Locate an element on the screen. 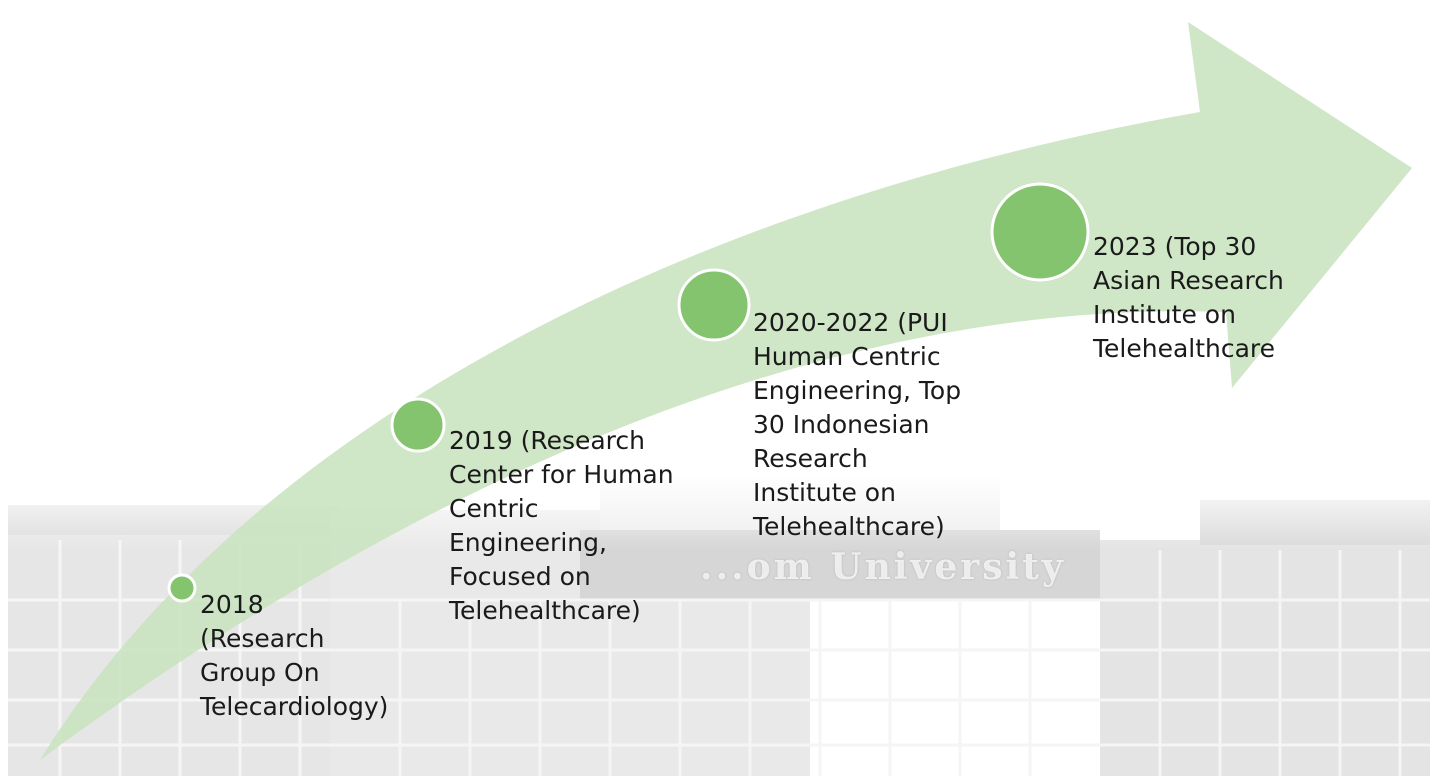 The width and height of the screenshot is (1432, 776). milestone-node-2019 is located at coordinates (418, 425).